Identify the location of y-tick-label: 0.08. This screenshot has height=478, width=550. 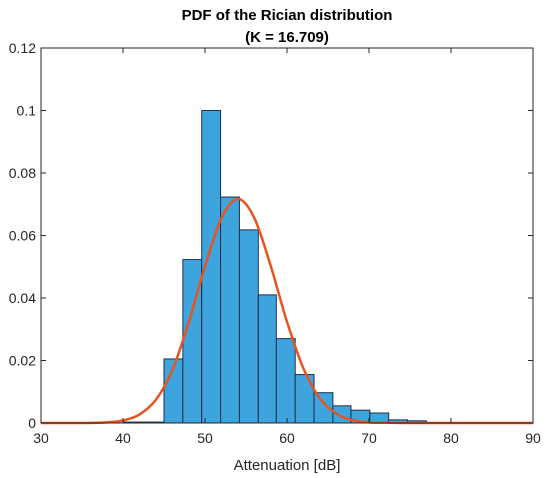
(22, 173).